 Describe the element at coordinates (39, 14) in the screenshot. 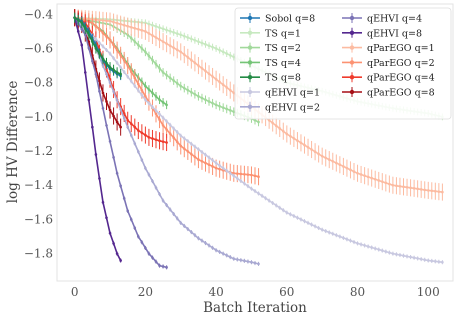

I see `y-tick-label: −0.4` at that location.